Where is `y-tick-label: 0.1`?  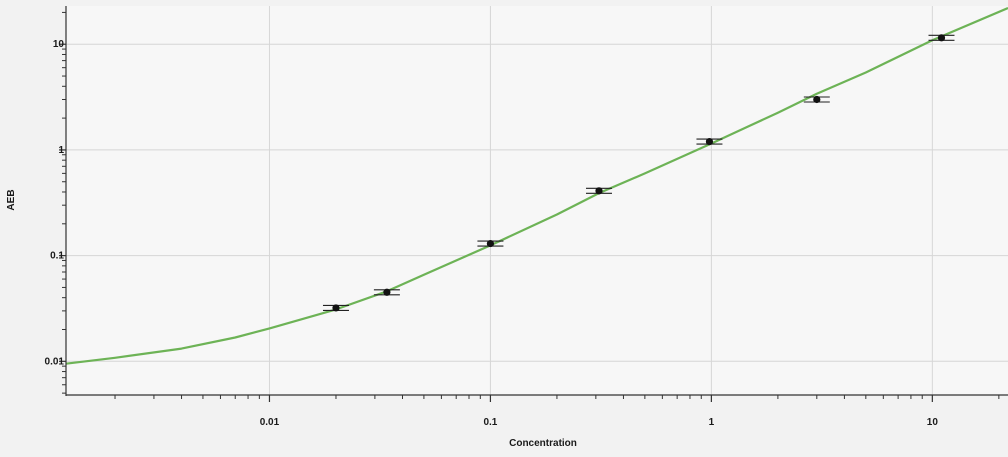
y-tick-label: 0.1 is located at coordinates (57, 256).